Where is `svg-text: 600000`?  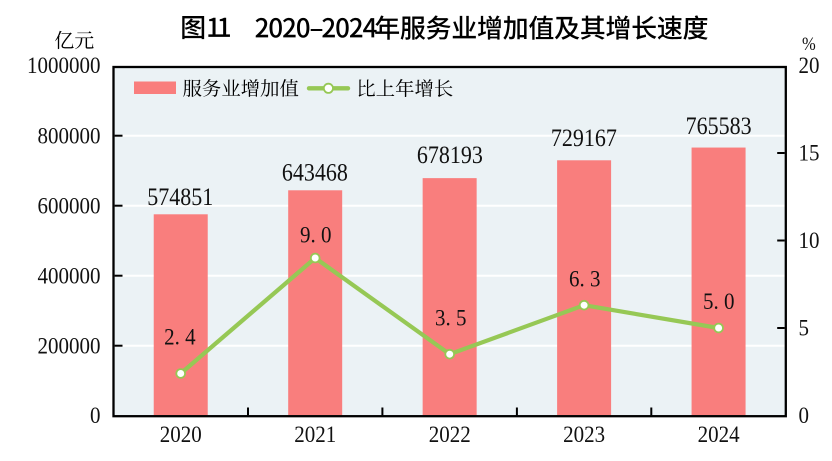 svg-text: 600000 is located at coordinates (69, 205).